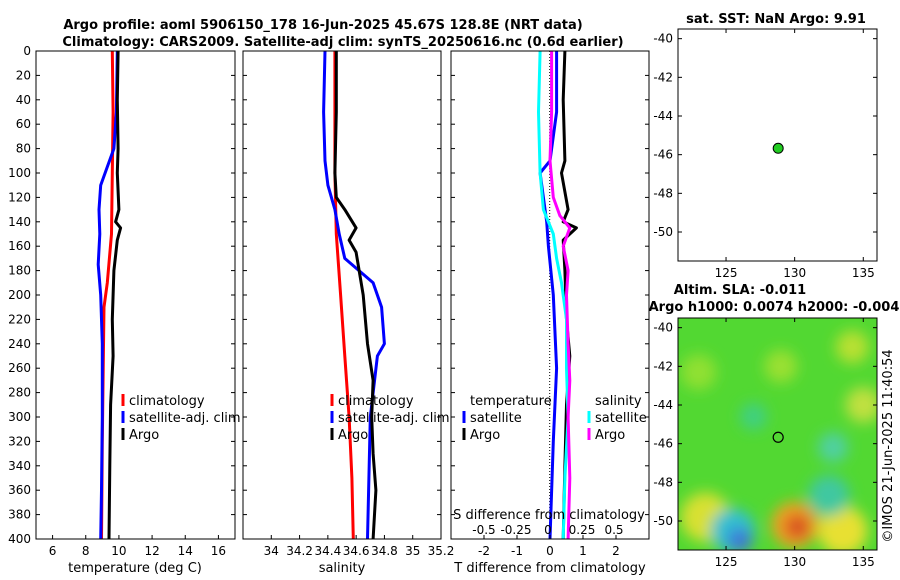 This screenshot has width=900, height=580. Describe the element at coordinates (23, 75) in the screenshot. I see `y-tick-label: 20` at that location.